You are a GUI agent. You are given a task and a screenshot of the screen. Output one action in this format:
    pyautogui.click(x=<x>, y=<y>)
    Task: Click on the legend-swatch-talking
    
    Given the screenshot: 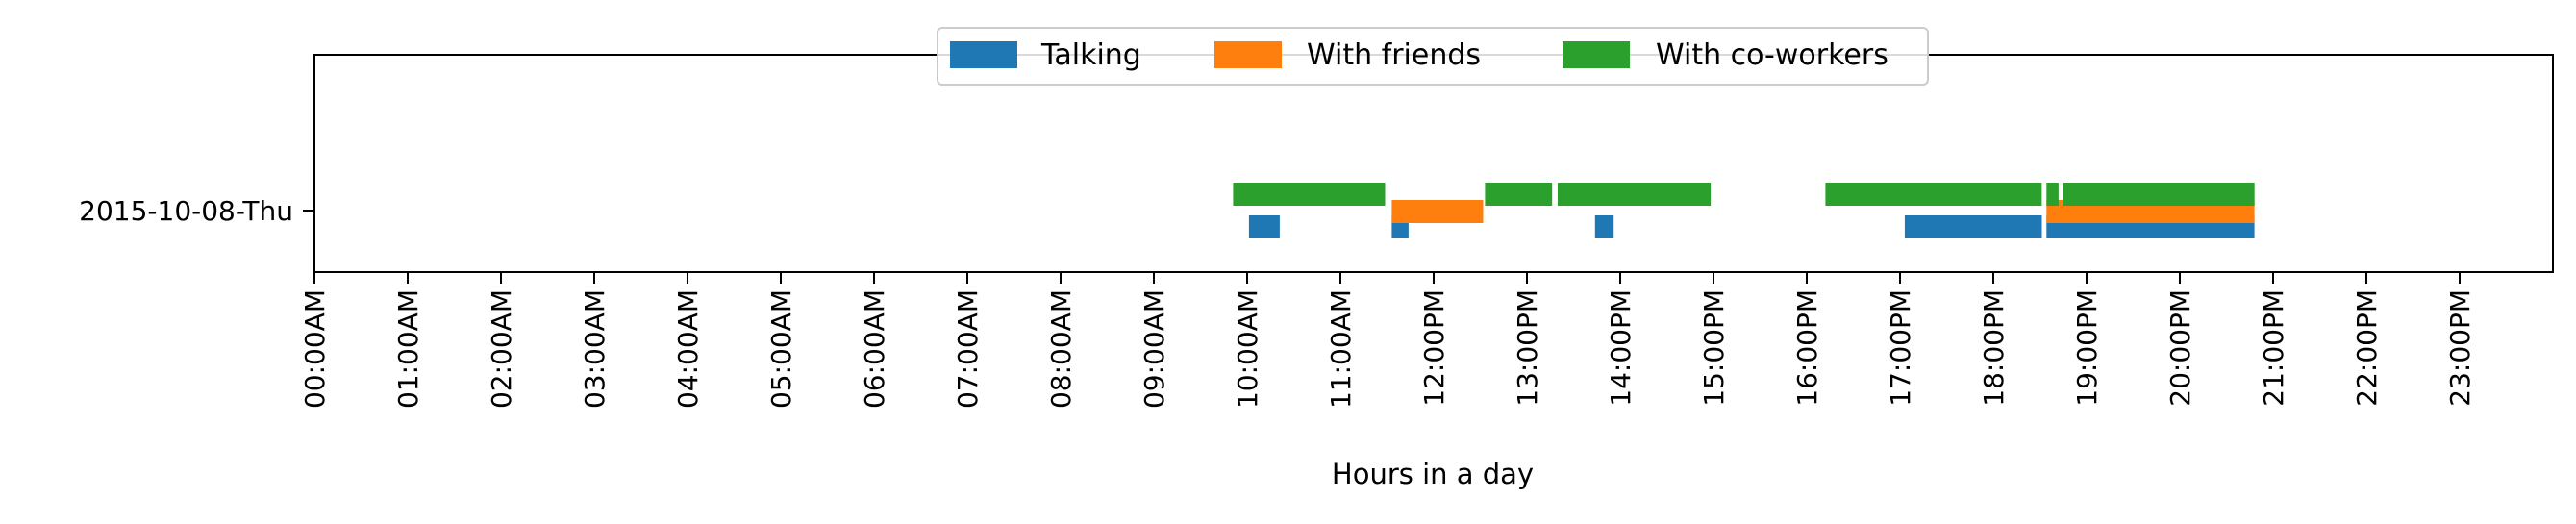 What is the action you would take?
    pyautogui.click(x=983, y=54)
    